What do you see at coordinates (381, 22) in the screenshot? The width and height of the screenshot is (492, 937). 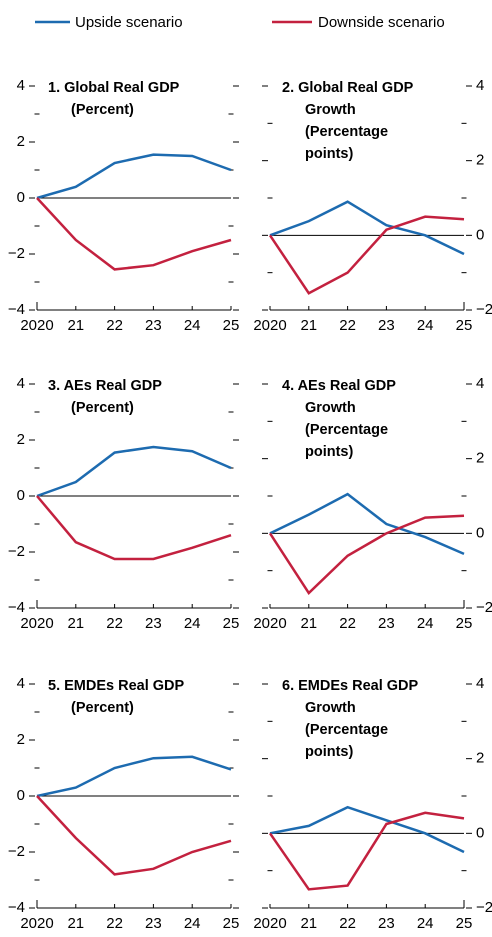 I see `legend-label: Downside scenario` at bounding box center [381, 22].